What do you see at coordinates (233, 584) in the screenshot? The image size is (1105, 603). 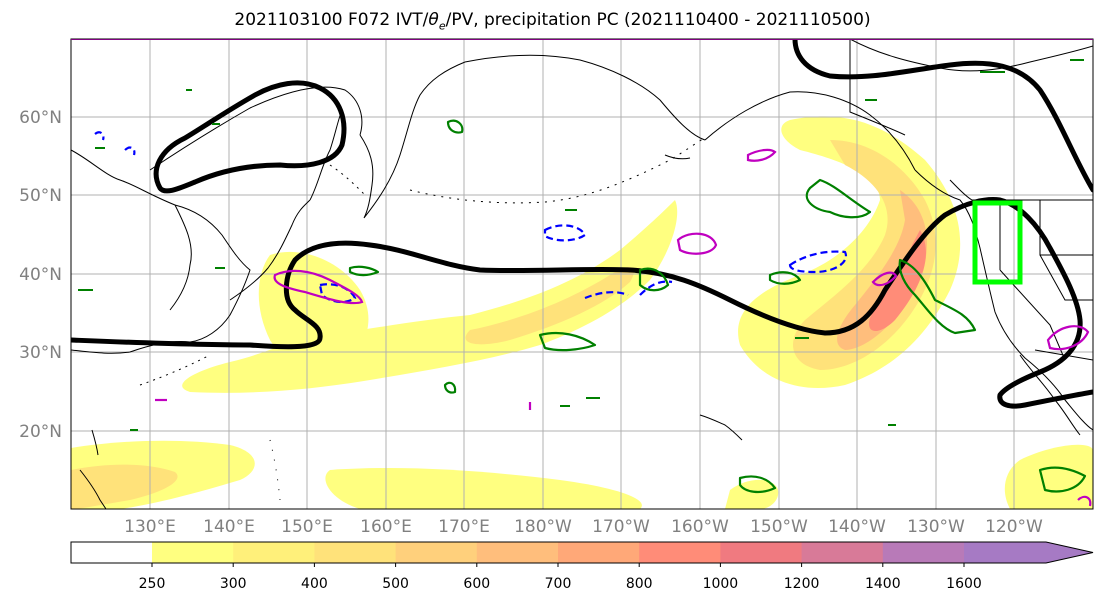 I see `colorbar-tick-label: 300` at bounding box center [233, 584].